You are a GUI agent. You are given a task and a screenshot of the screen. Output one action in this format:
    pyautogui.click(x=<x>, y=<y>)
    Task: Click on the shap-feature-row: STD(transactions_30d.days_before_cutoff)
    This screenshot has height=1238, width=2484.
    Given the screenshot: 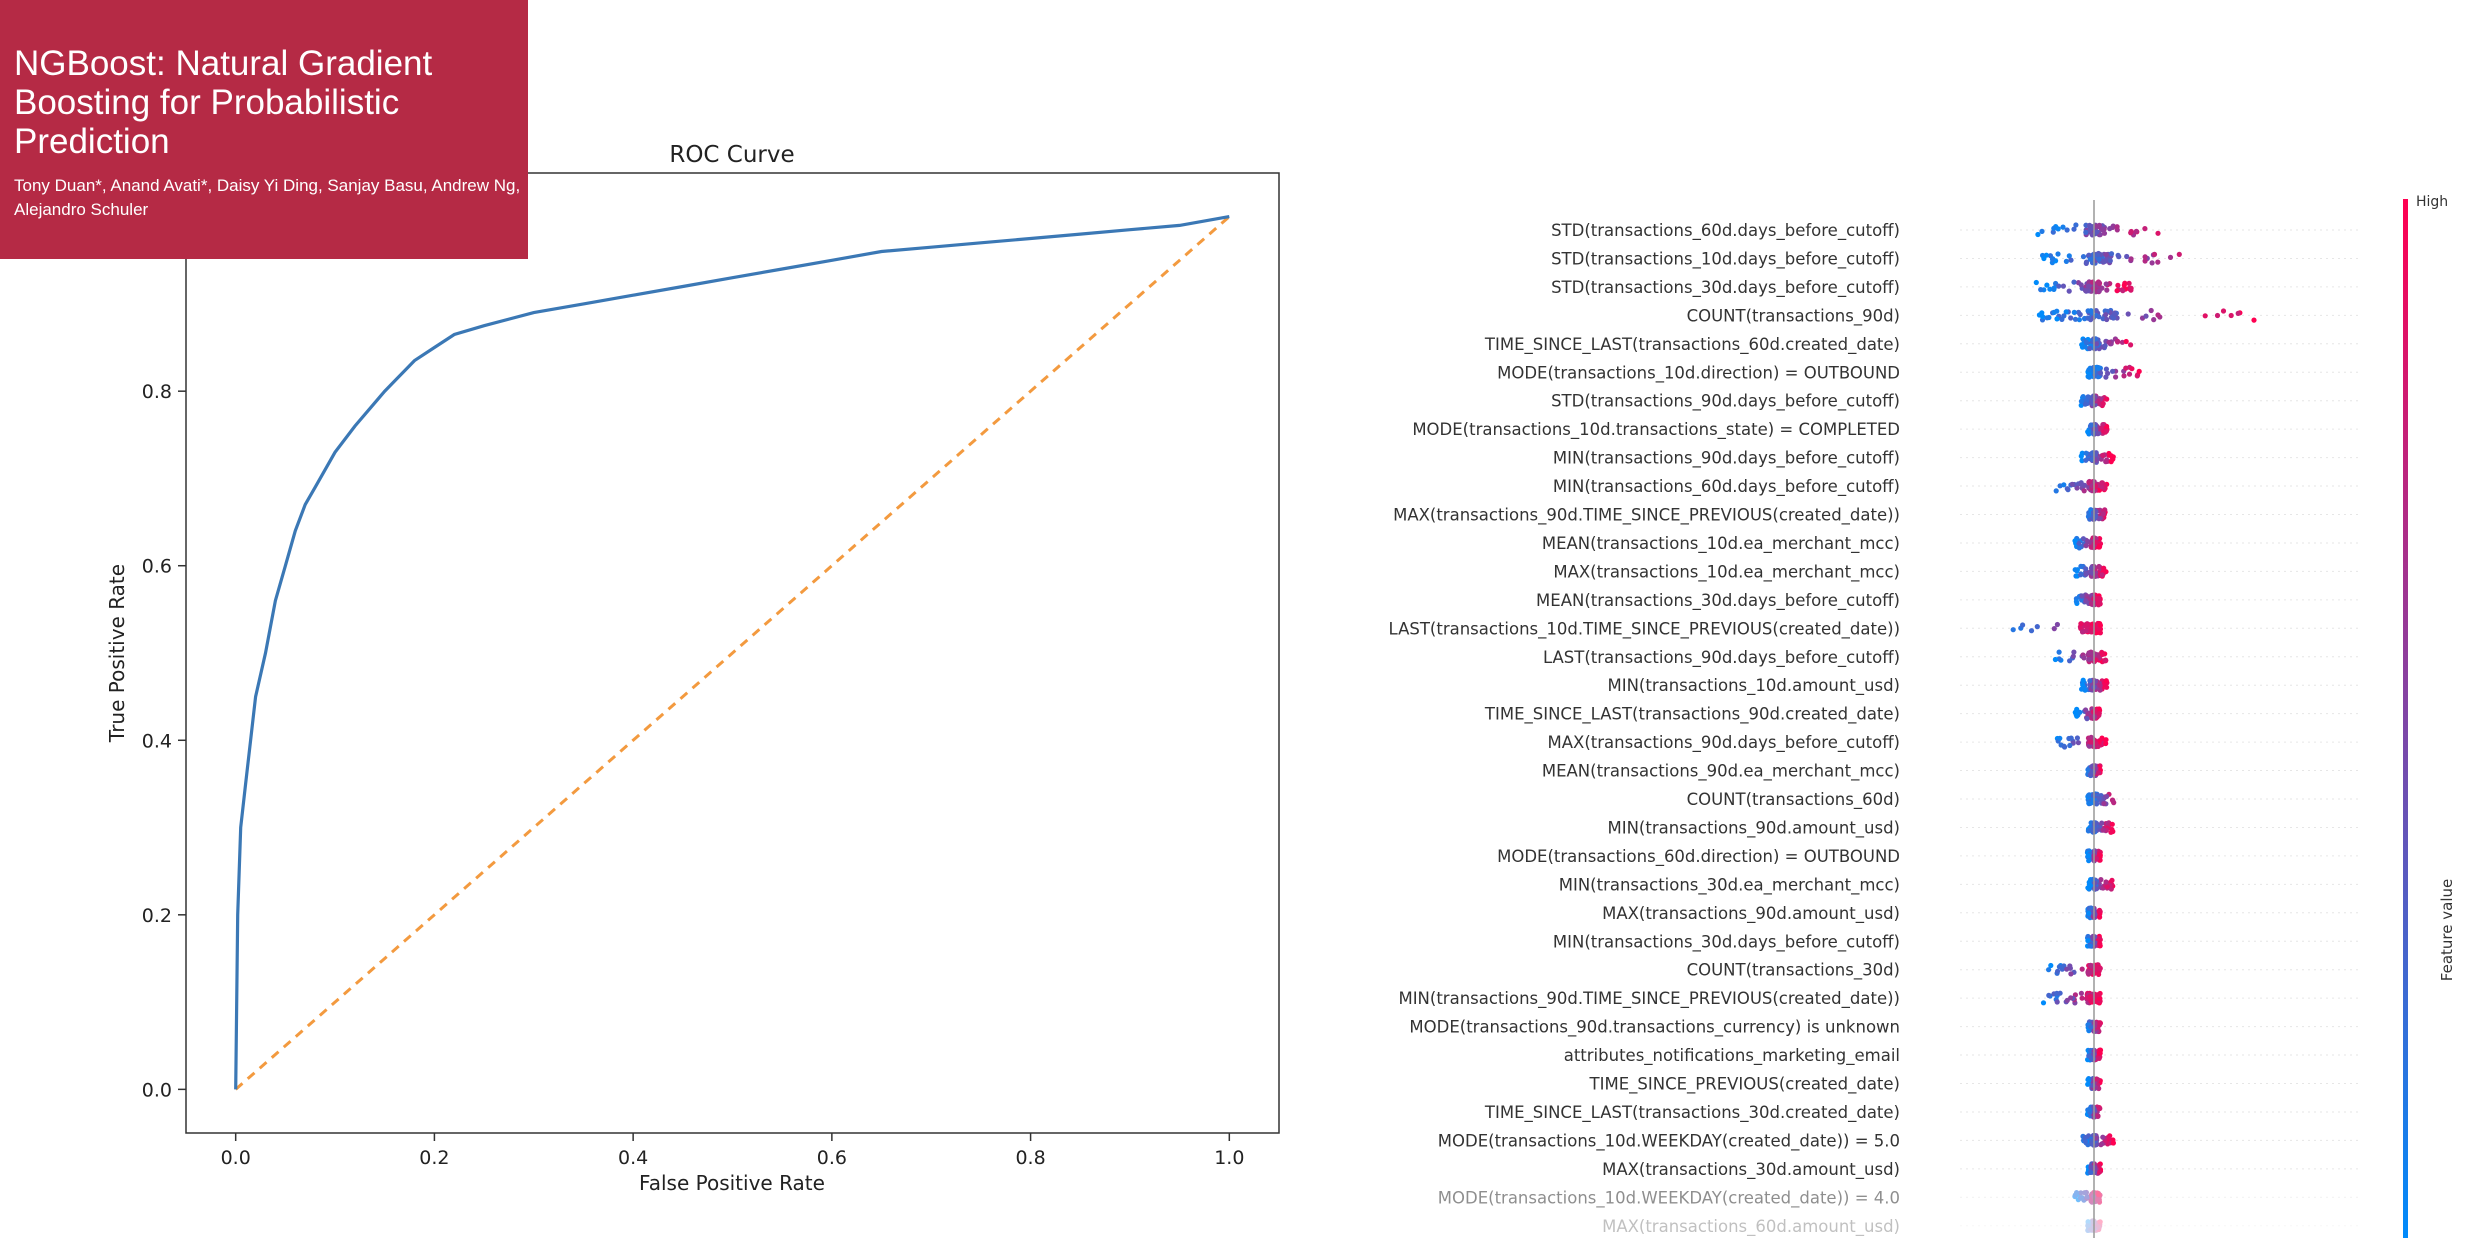 What is the action you would take?
    pyautogui.click(x=1955, y=288)
    